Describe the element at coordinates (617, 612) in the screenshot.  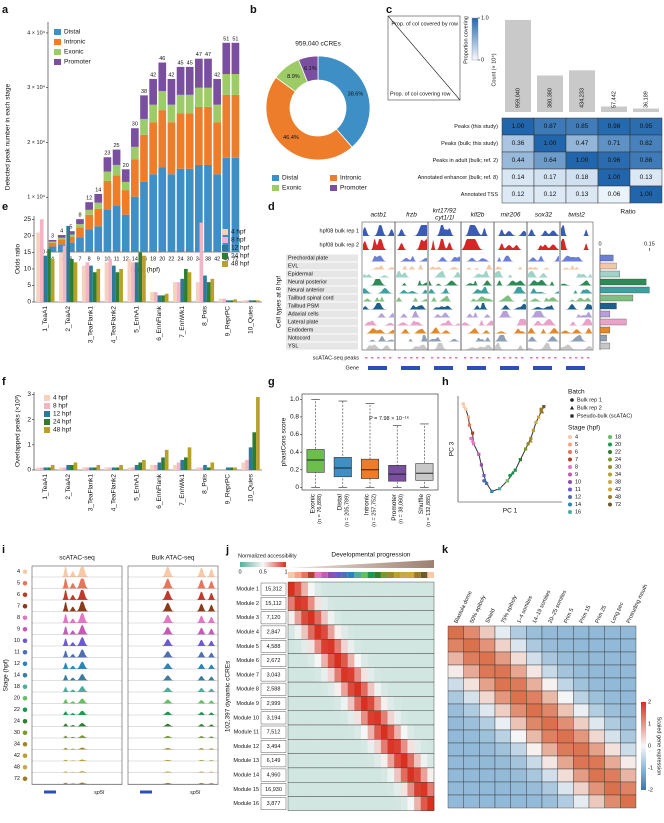
I see `column-label: Long pec` at that location.